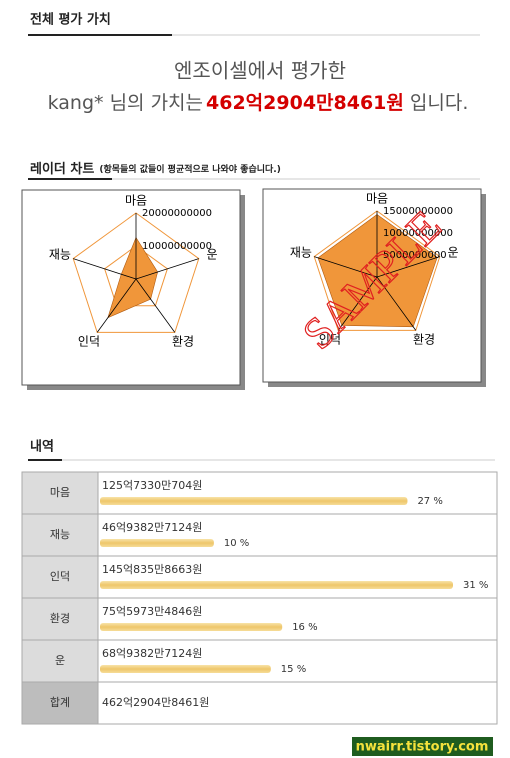 Image resolution: width=510 pixels, height=758 pixels. What do you see at coordinates (177, 213) in the screenshot?
I see `tick-label: 20000000000` at bounding box center [177, 213].